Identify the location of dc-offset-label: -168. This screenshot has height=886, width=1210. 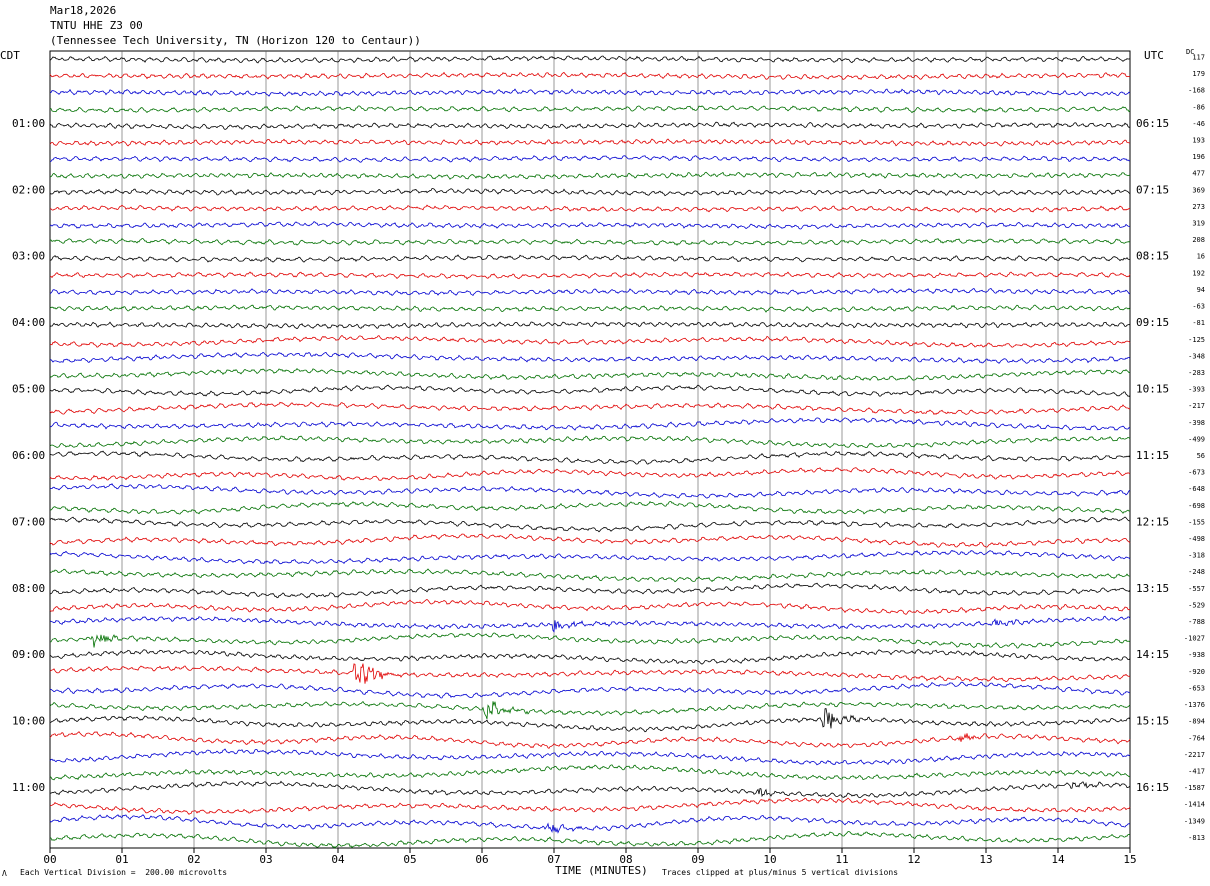
(1196, 91).